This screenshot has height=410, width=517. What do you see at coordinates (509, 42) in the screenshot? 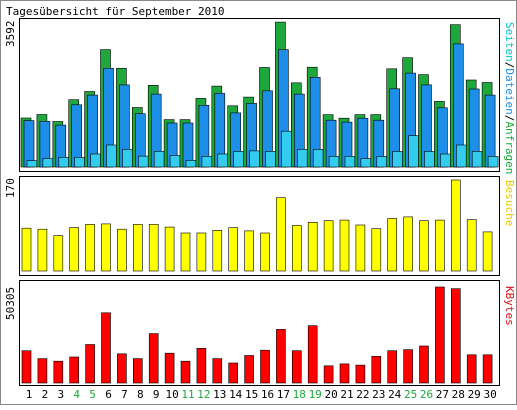
I see `legend-pages-label: Seiten` at bounding box center [509, 42].